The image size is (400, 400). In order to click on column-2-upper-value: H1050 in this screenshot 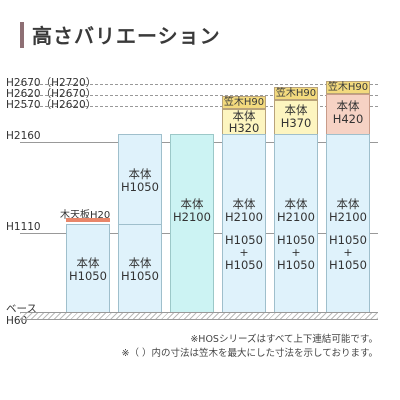, I will do `click(140, 187)`.